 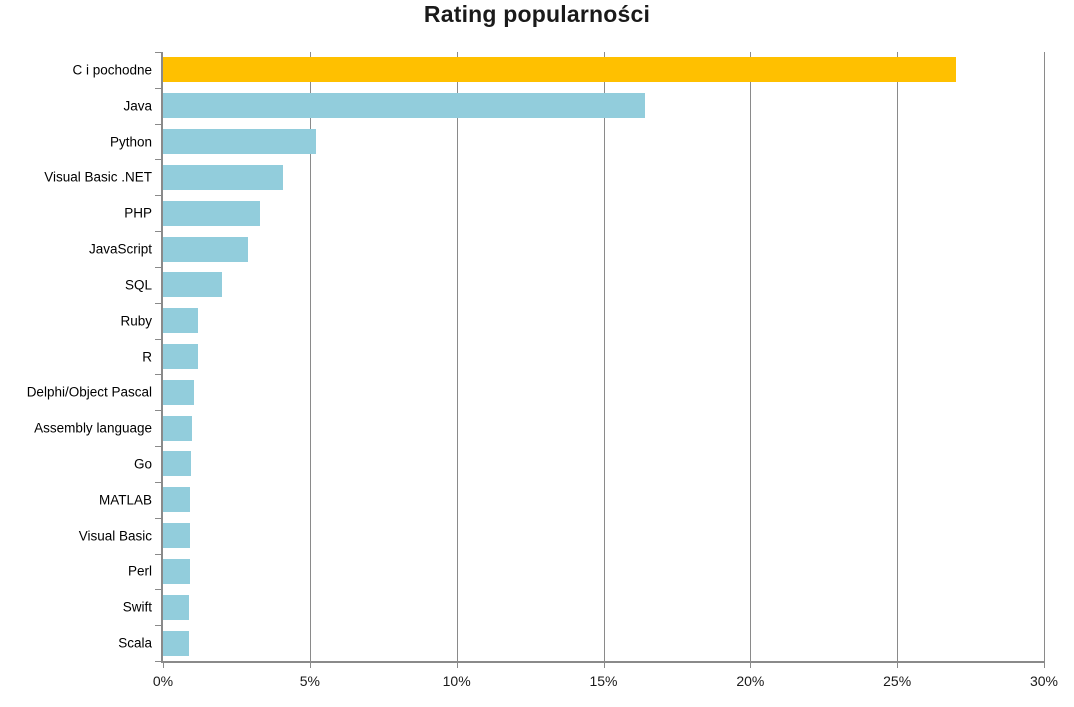 I want to click on chart-title: Rating popularności, so click(x=537, y=14).